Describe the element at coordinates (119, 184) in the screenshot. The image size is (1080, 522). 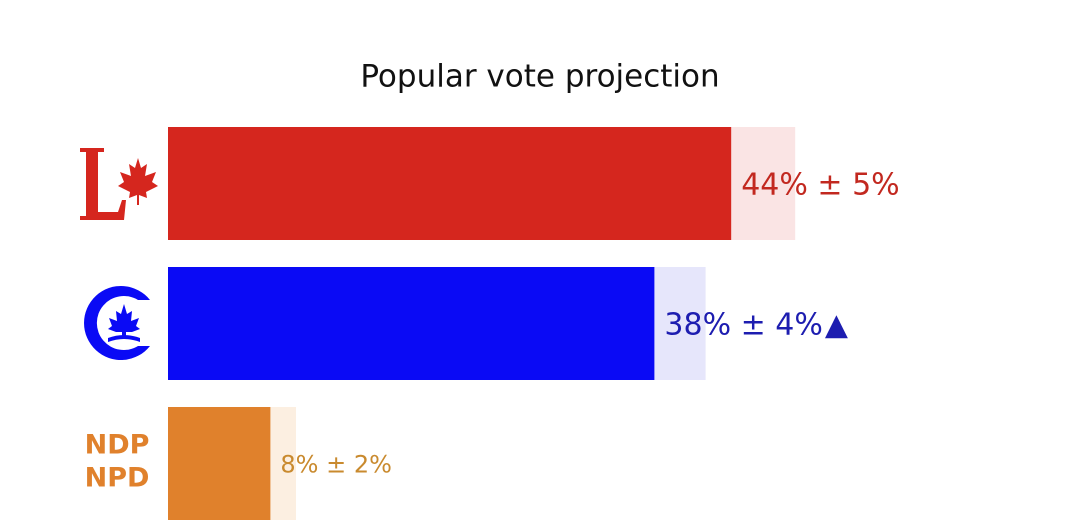
I see `liberal-logo` at that location.